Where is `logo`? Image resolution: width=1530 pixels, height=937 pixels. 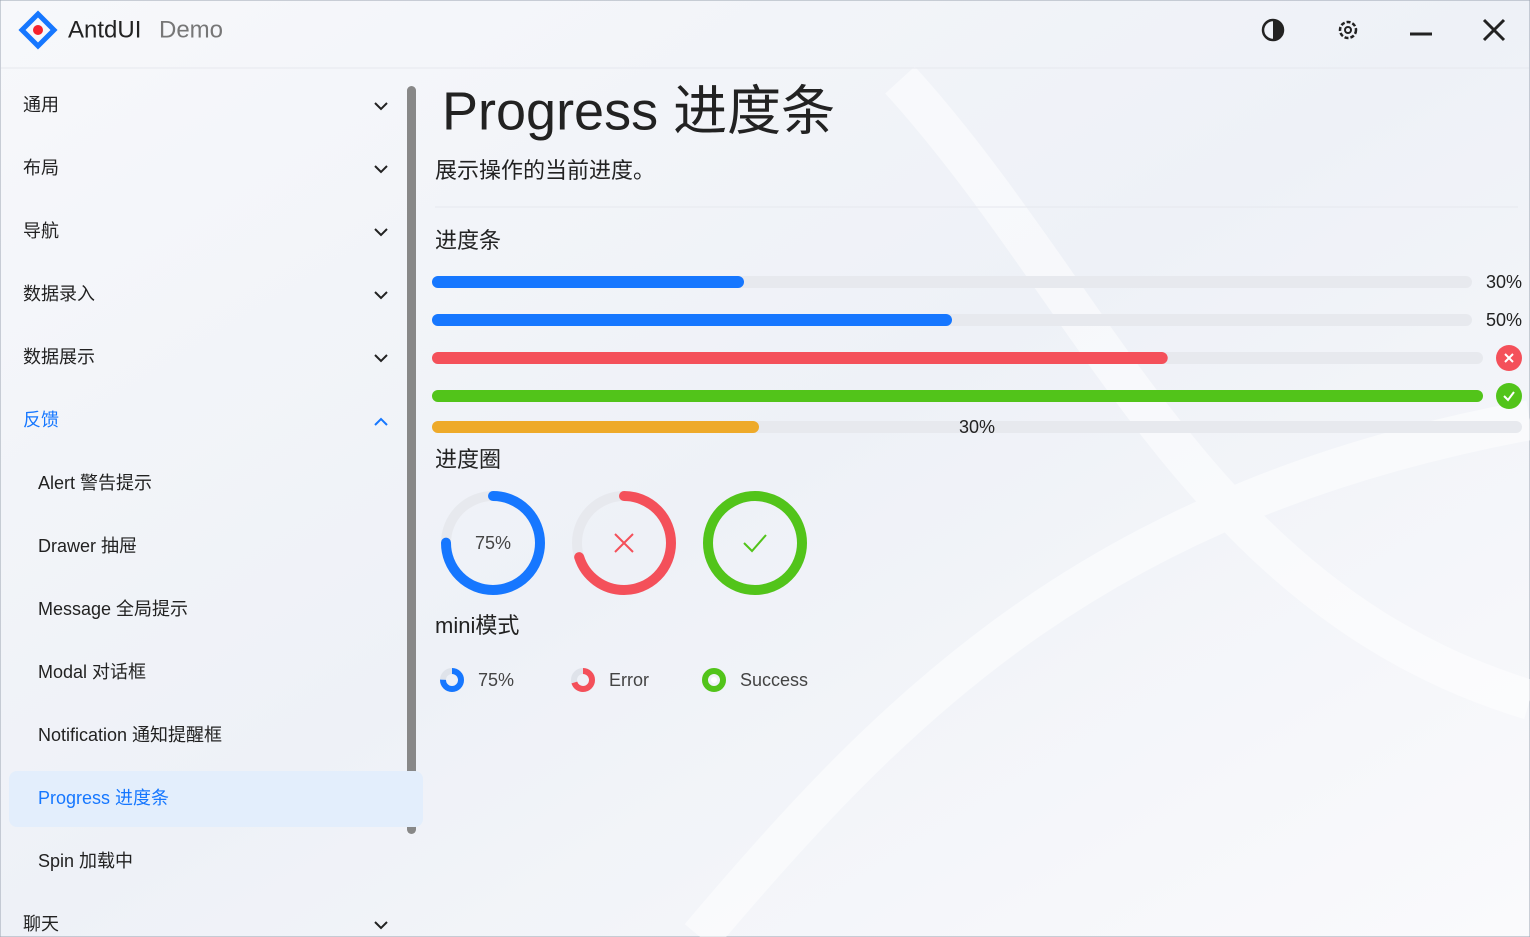 logo is located at coordinates (38, 30).